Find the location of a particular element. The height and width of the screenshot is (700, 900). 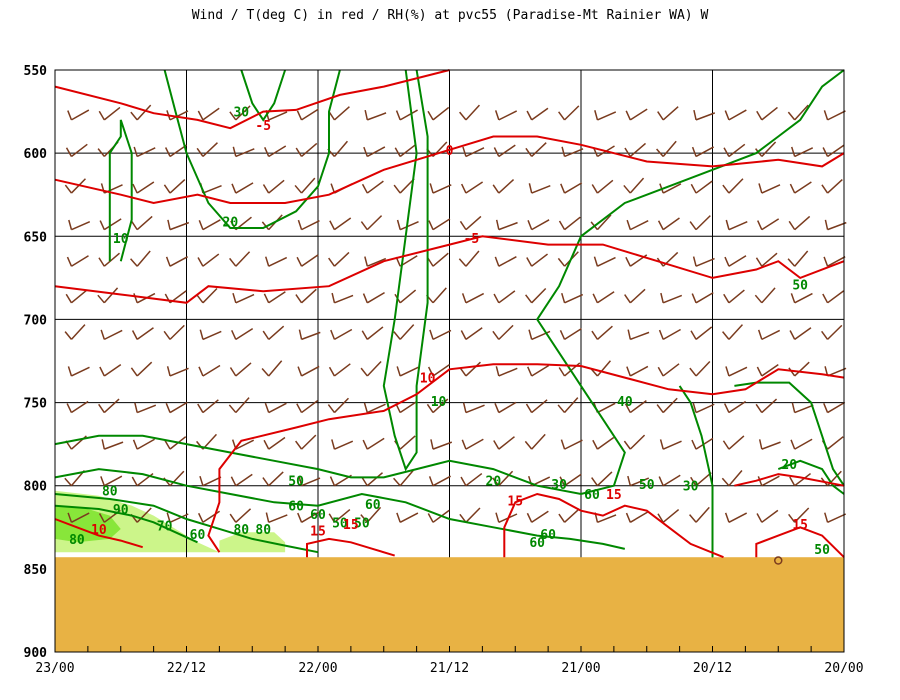

rh-contour is located at coordinates (263, 95).